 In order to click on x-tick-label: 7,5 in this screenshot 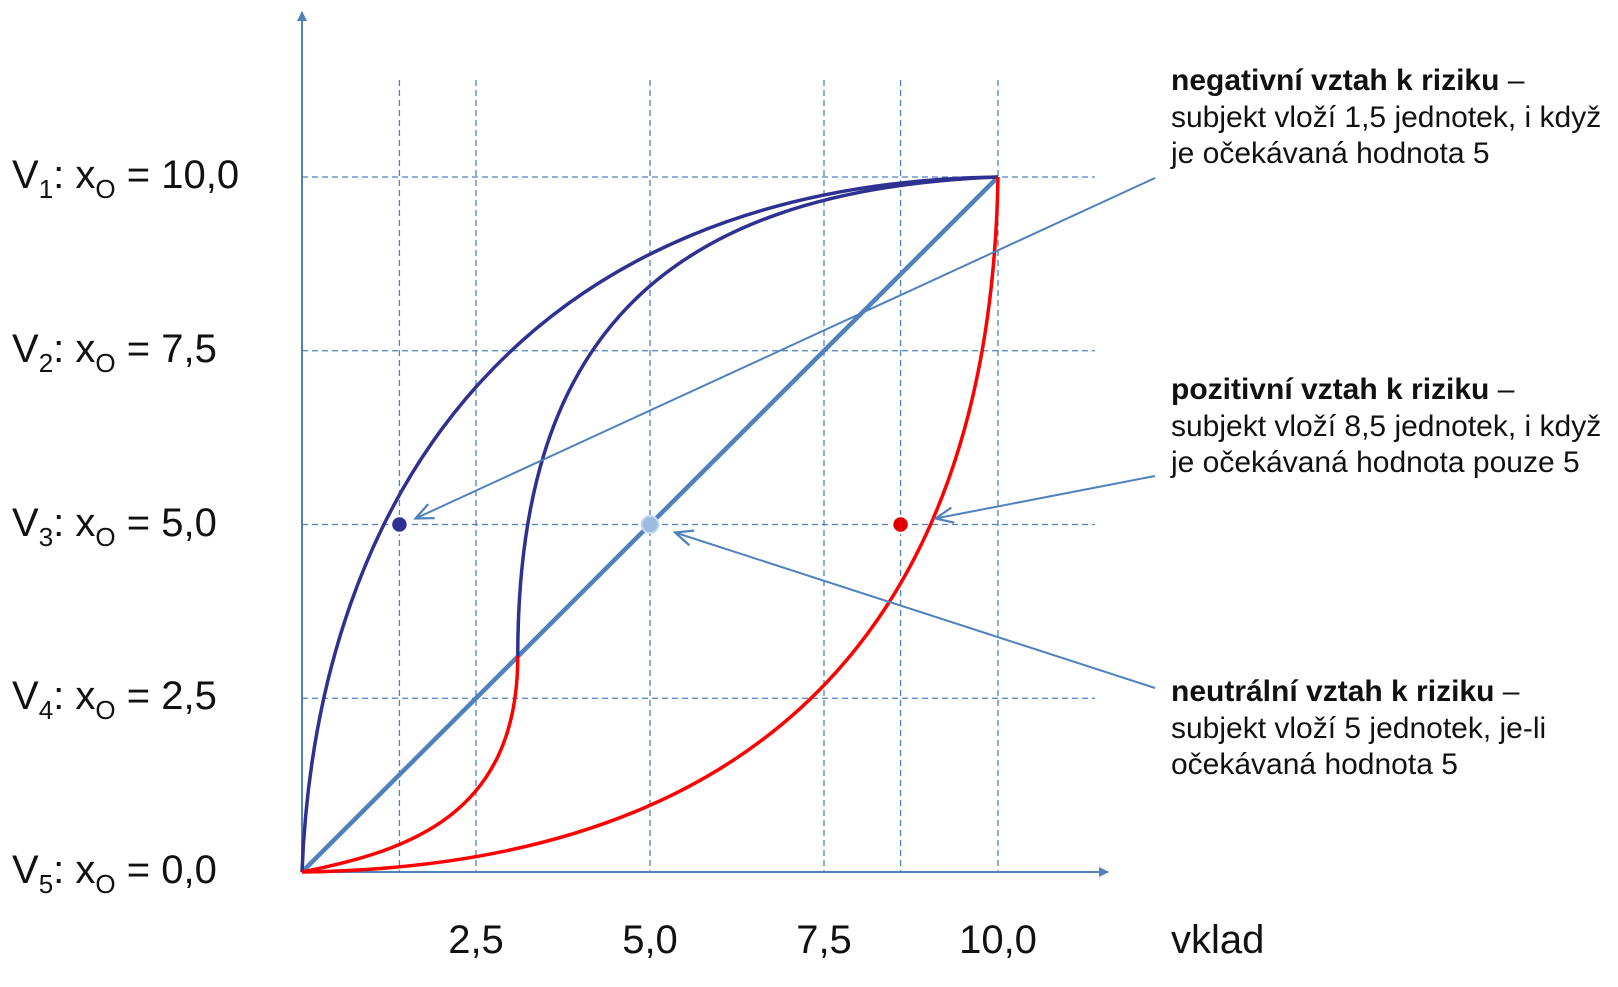, I will do `click(824, 940)`.